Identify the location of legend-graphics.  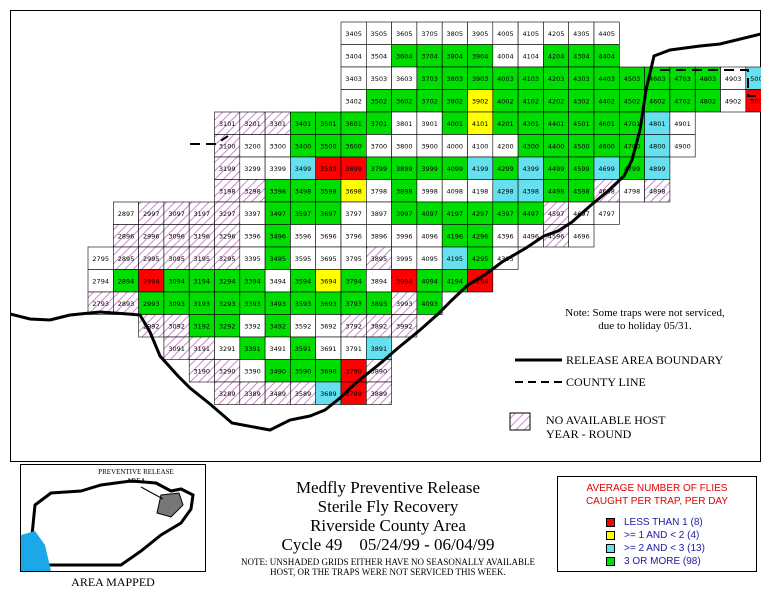
(535, 394).